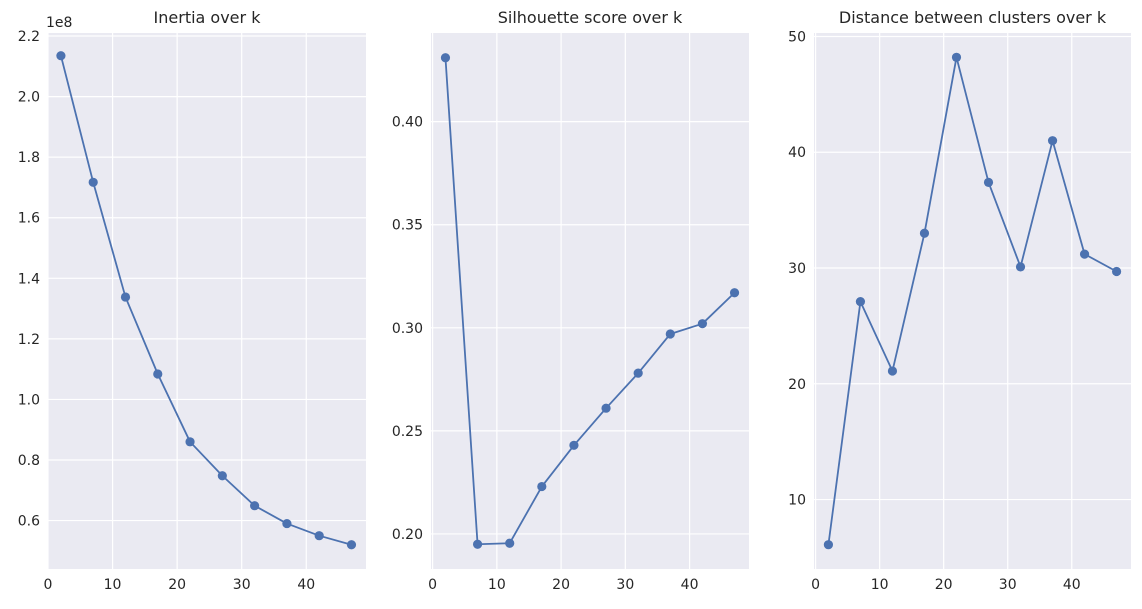  What do you see at coordinates (29, 461) in the screenshot?
I see `y-tick-label: 0.8` at bounding box center [29, 461].